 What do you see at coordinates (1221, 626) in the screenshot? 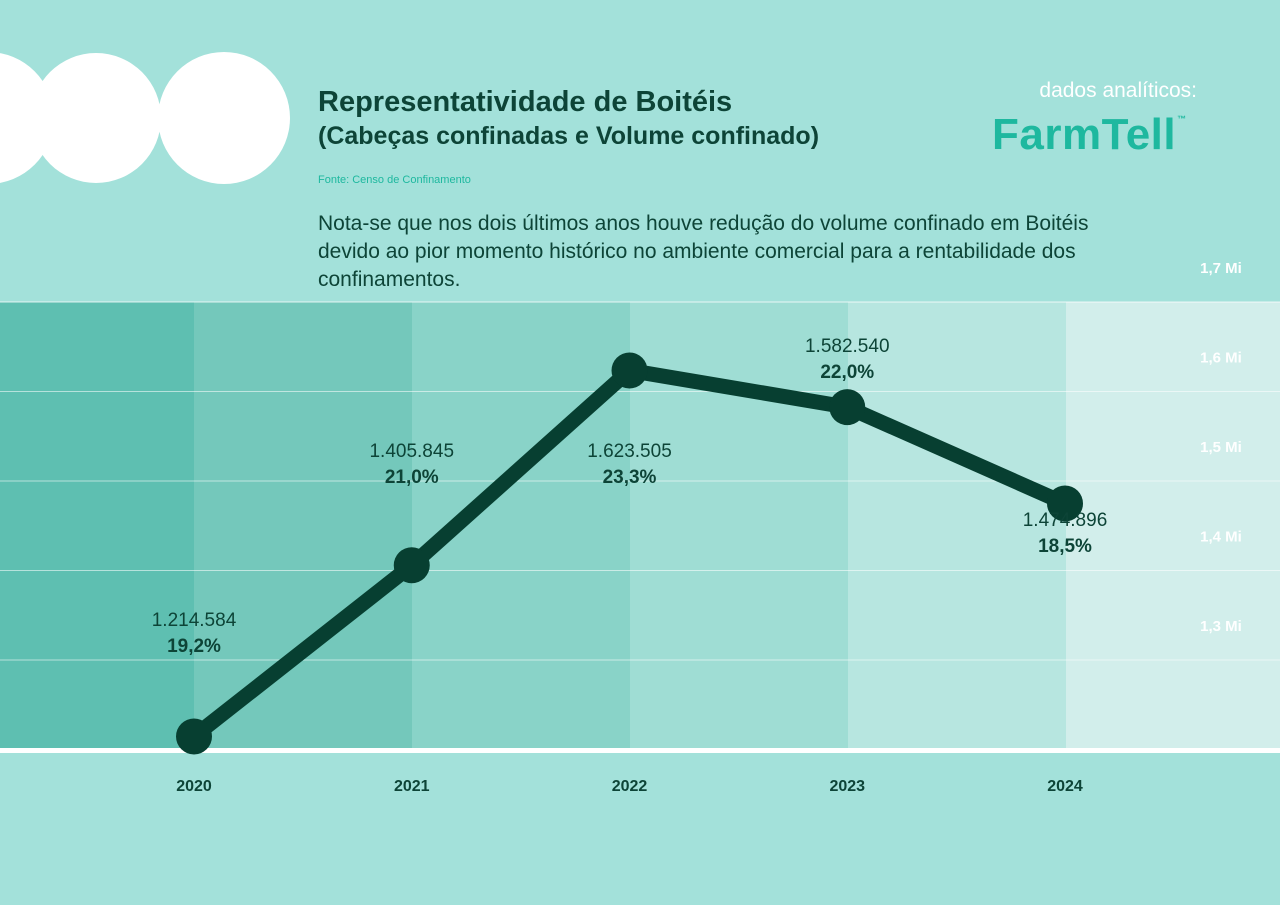
I see `y-tick-label: 1,3 Mi` at bounding box center [1221, 626].